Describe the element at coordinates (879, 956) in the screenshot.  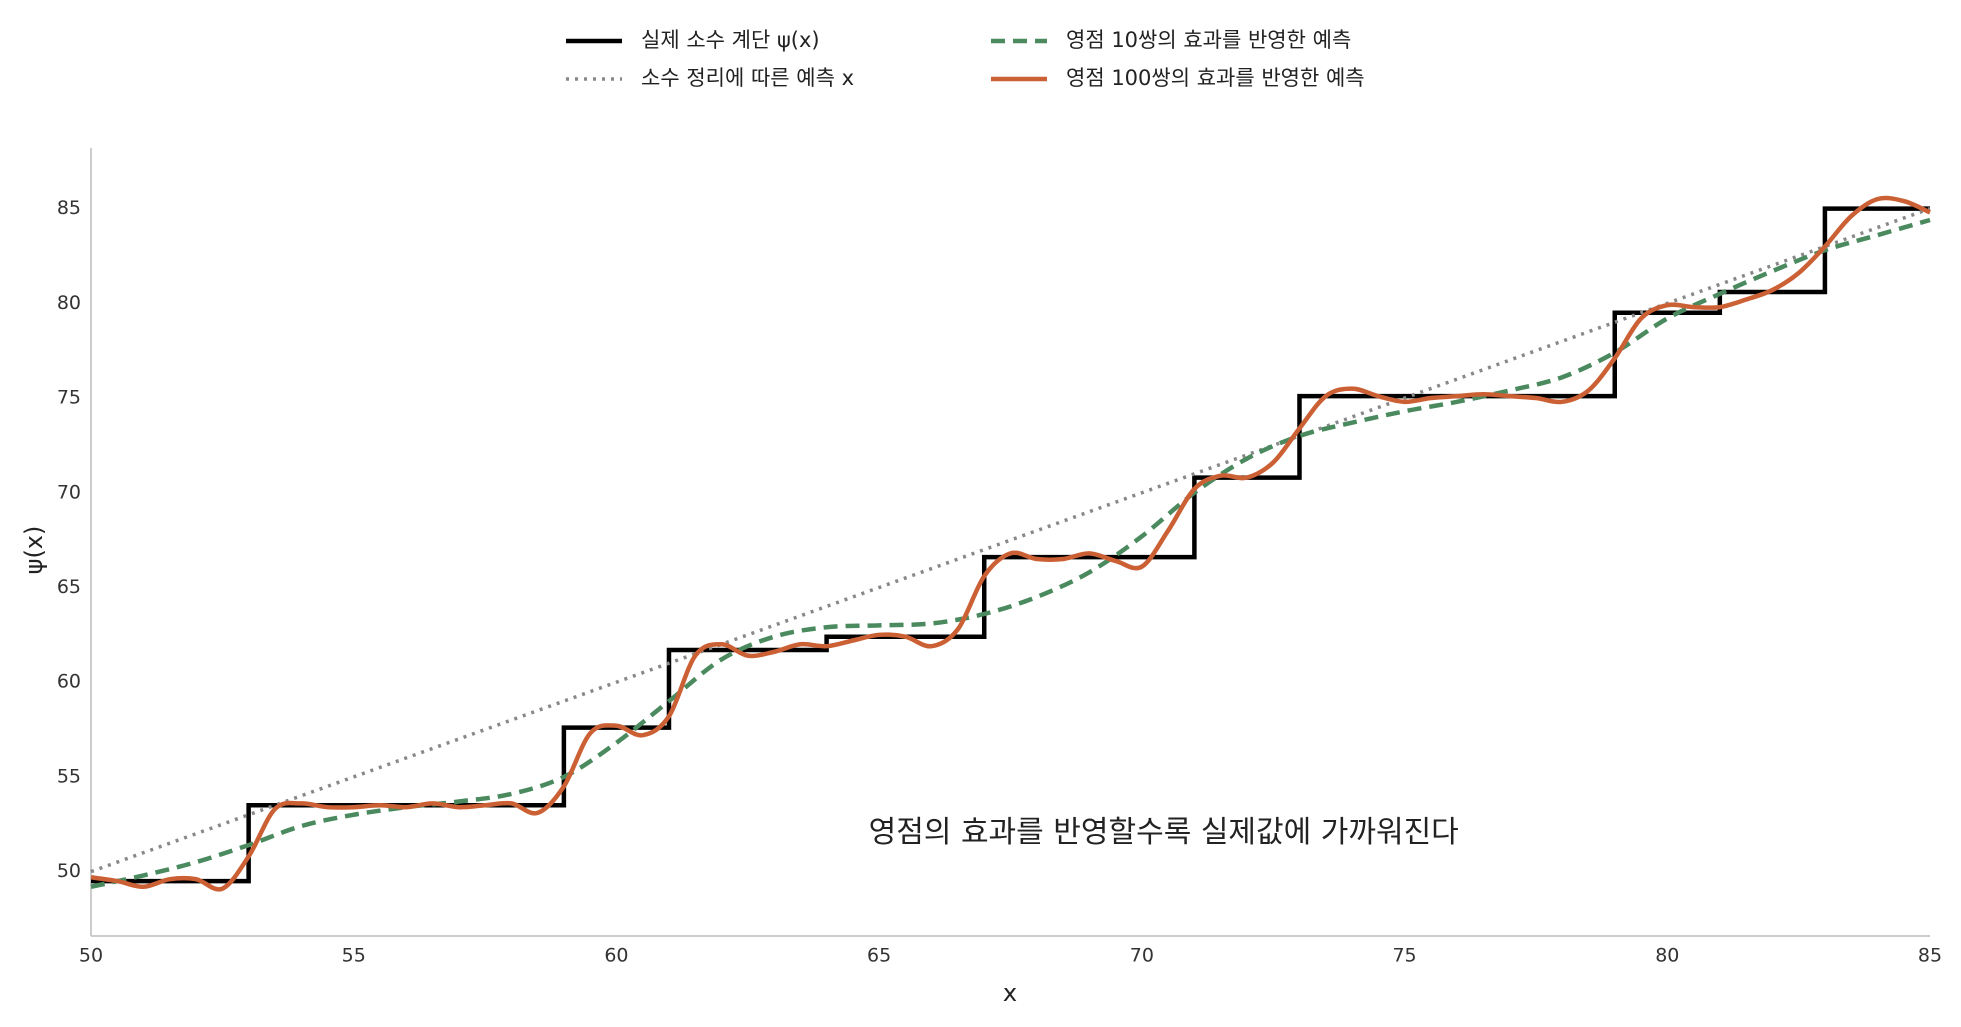
I see `x-tick-label: 65` at that location.